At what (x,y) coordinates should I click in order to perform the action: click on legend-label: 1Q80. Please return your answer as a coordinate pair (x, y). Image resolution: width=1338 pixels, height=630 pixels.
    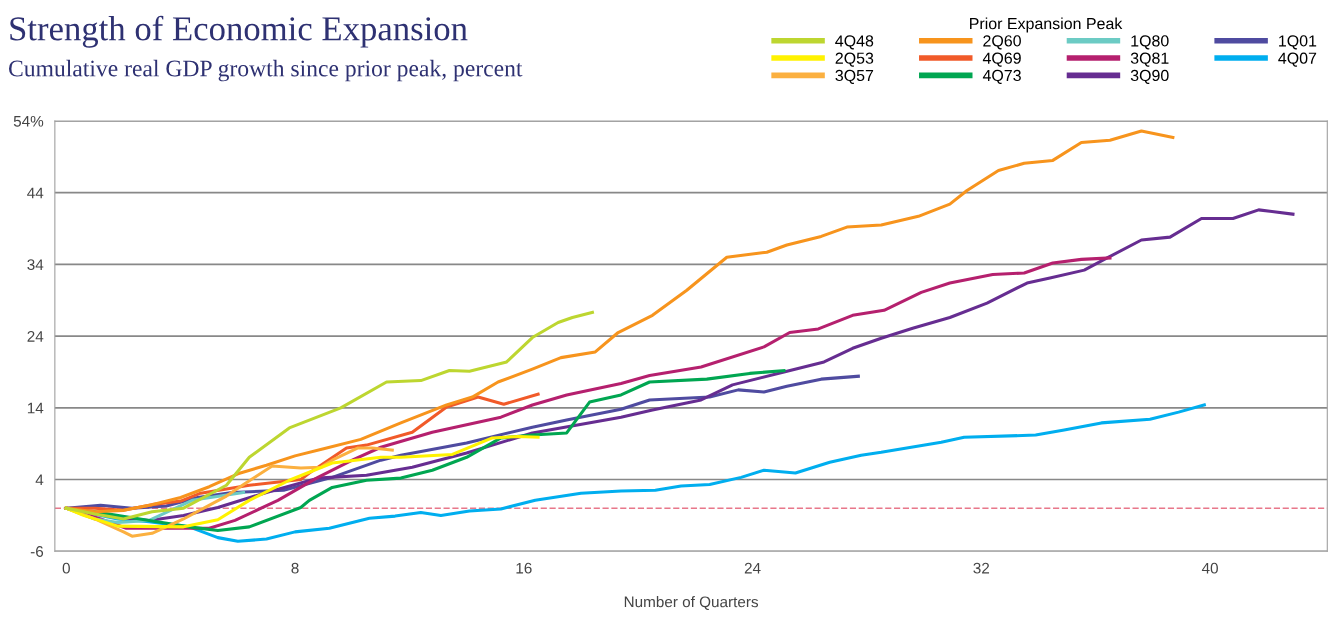
    Looking at the image, I should click on (1150, 42).